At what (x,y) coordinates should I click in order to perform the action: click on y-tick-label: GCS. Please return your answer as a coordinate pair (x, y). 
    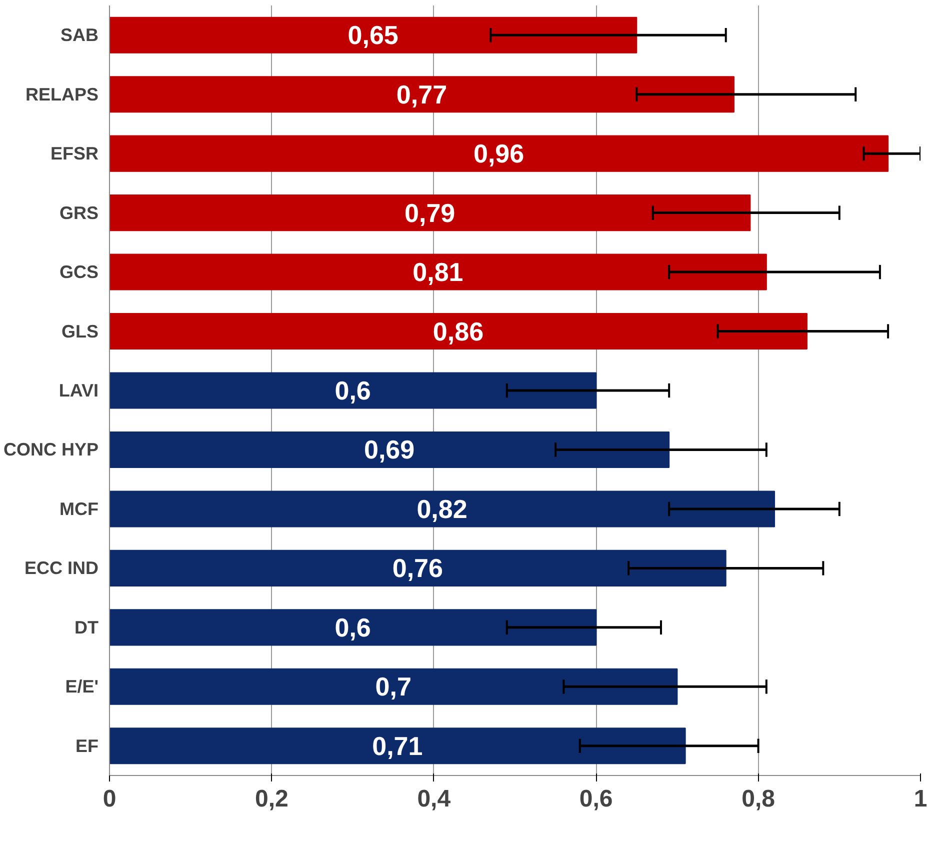
    Looking at the image, I should click on (79, 272).